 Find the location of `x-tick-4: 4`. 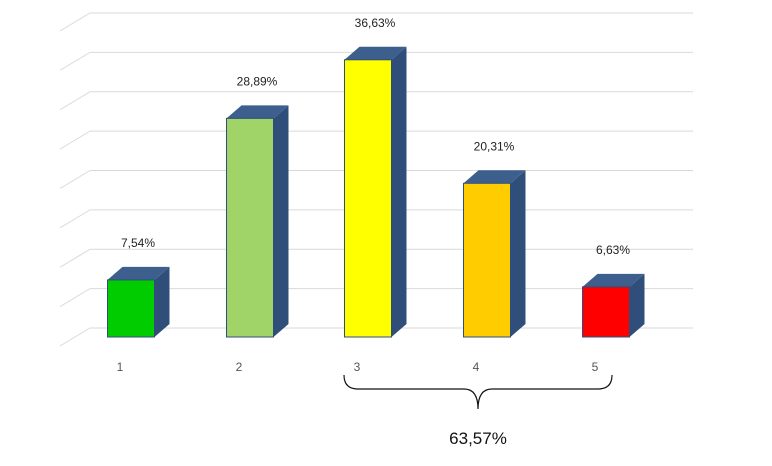

x-tick-4: 4 is located at coordinates (476, 367).